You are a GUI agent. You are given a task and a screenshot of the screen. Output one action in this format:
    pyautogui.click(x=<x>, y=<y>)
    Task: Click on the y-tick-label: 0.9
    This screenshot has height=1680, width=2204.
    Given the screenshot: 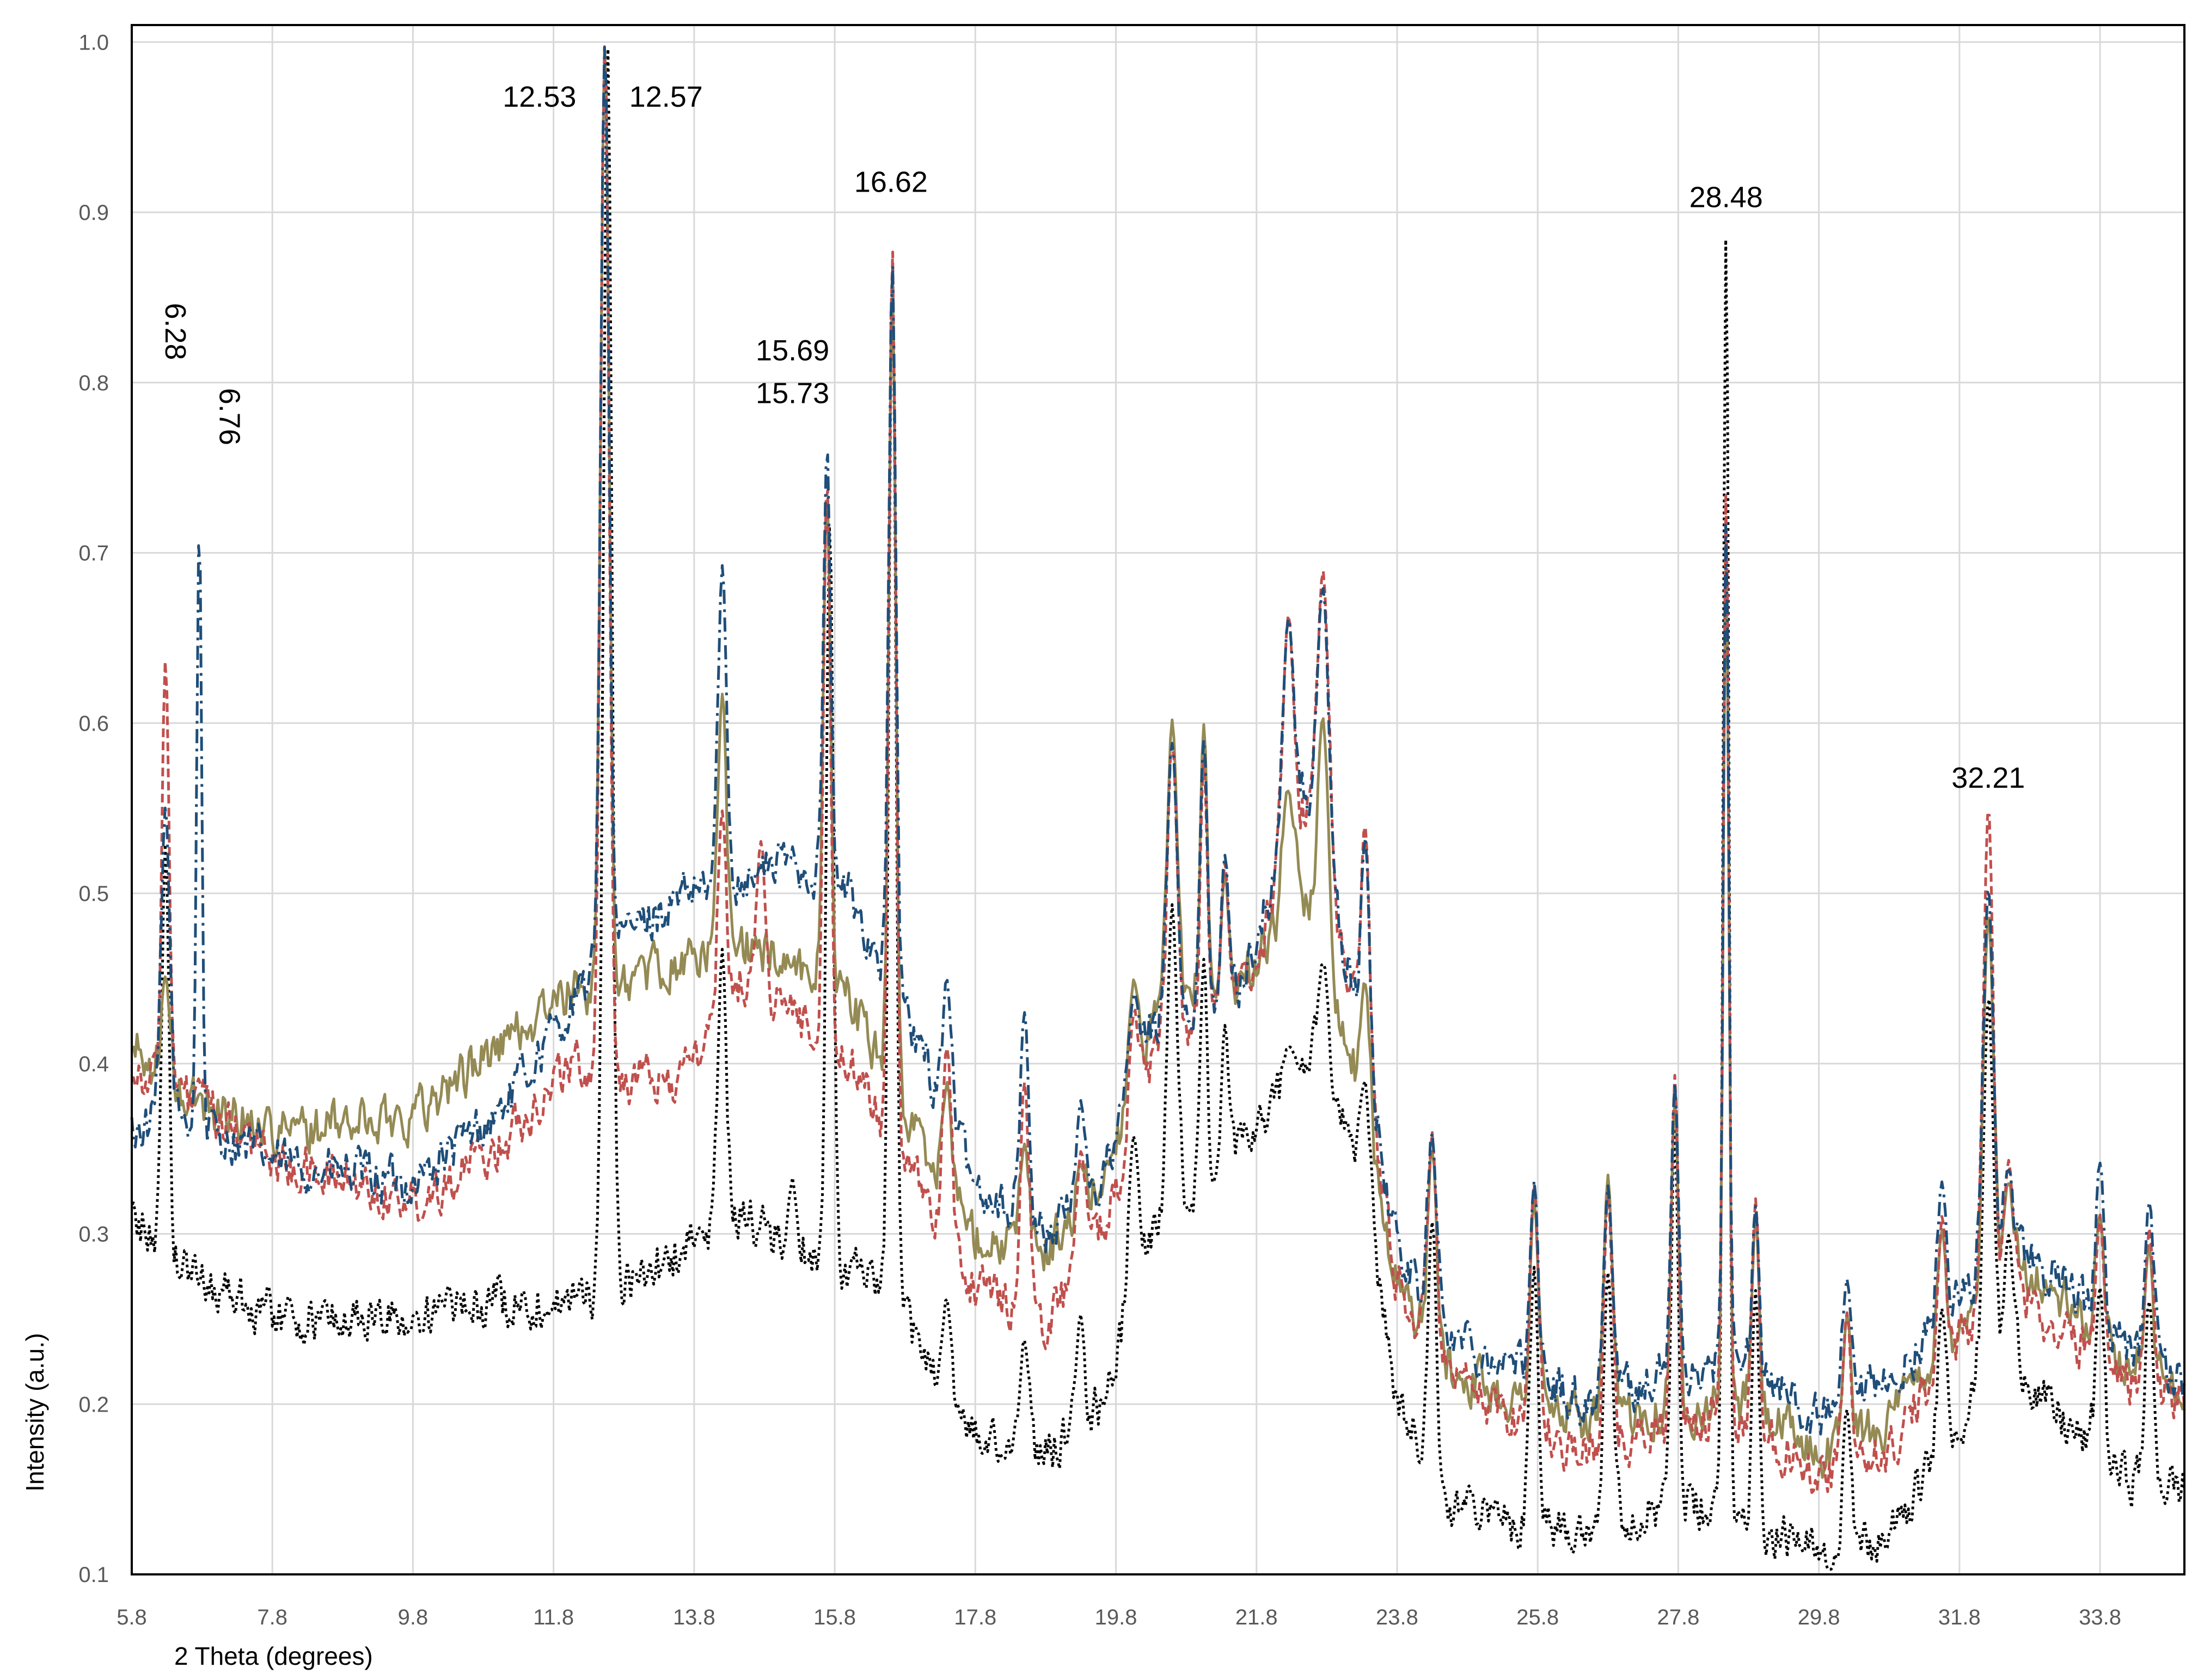 What is the action you would take?
    pyautogui.click(x=93, y=213)
    